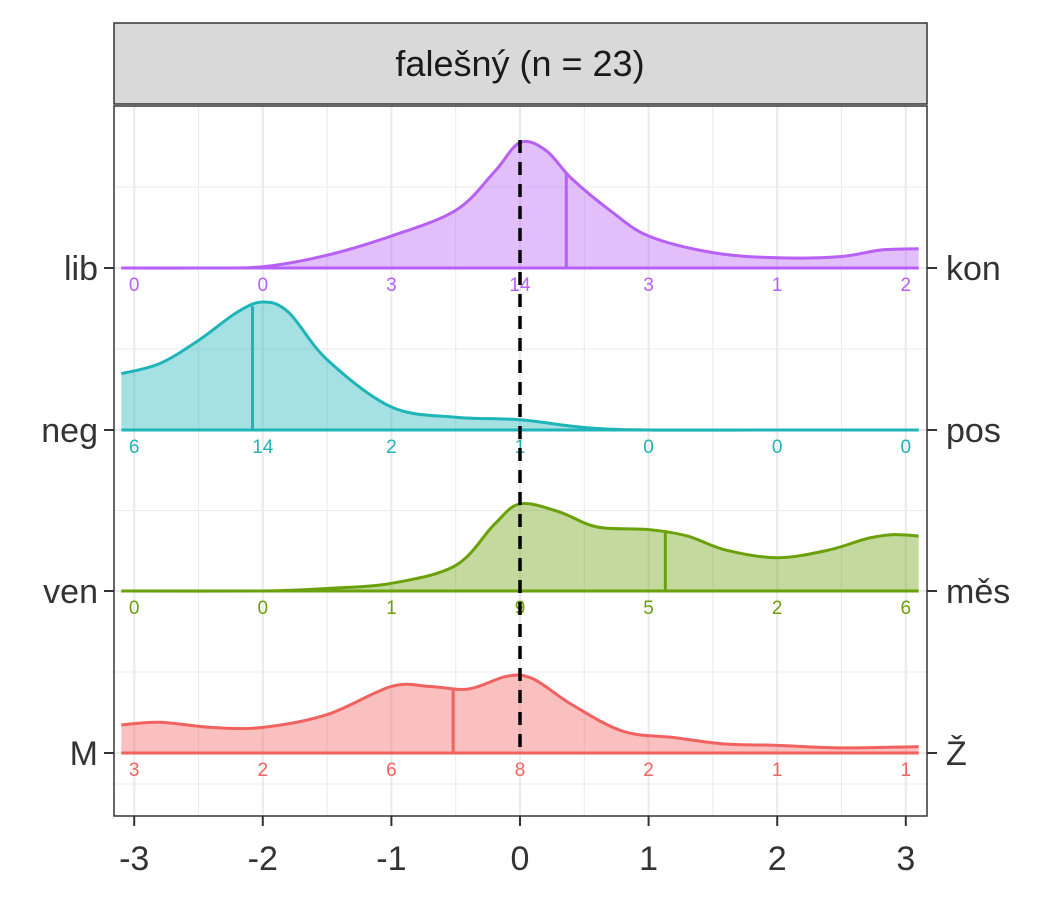 This screenshot has width=1050, height=900. Describe the element at coordinates (648, 859) in the screenshot. I see `x-tick-label: 1` at that location.